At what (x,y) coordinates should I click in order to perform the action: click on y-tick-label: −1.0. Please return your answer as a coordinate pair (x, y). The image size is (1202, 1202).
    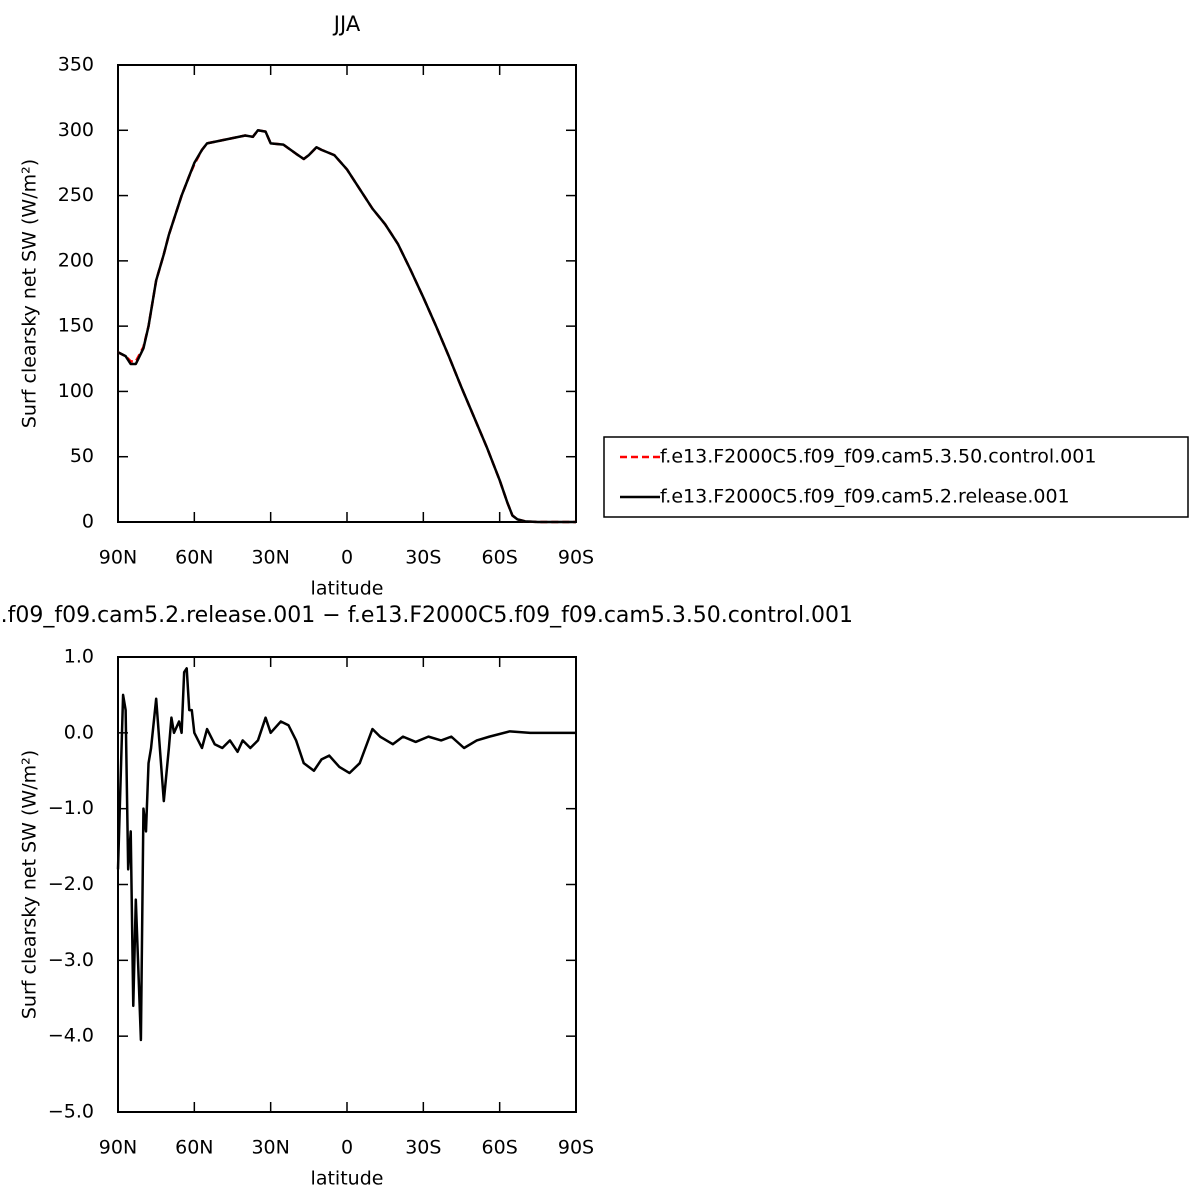
    Looking at the image, I should click on (71, 808).